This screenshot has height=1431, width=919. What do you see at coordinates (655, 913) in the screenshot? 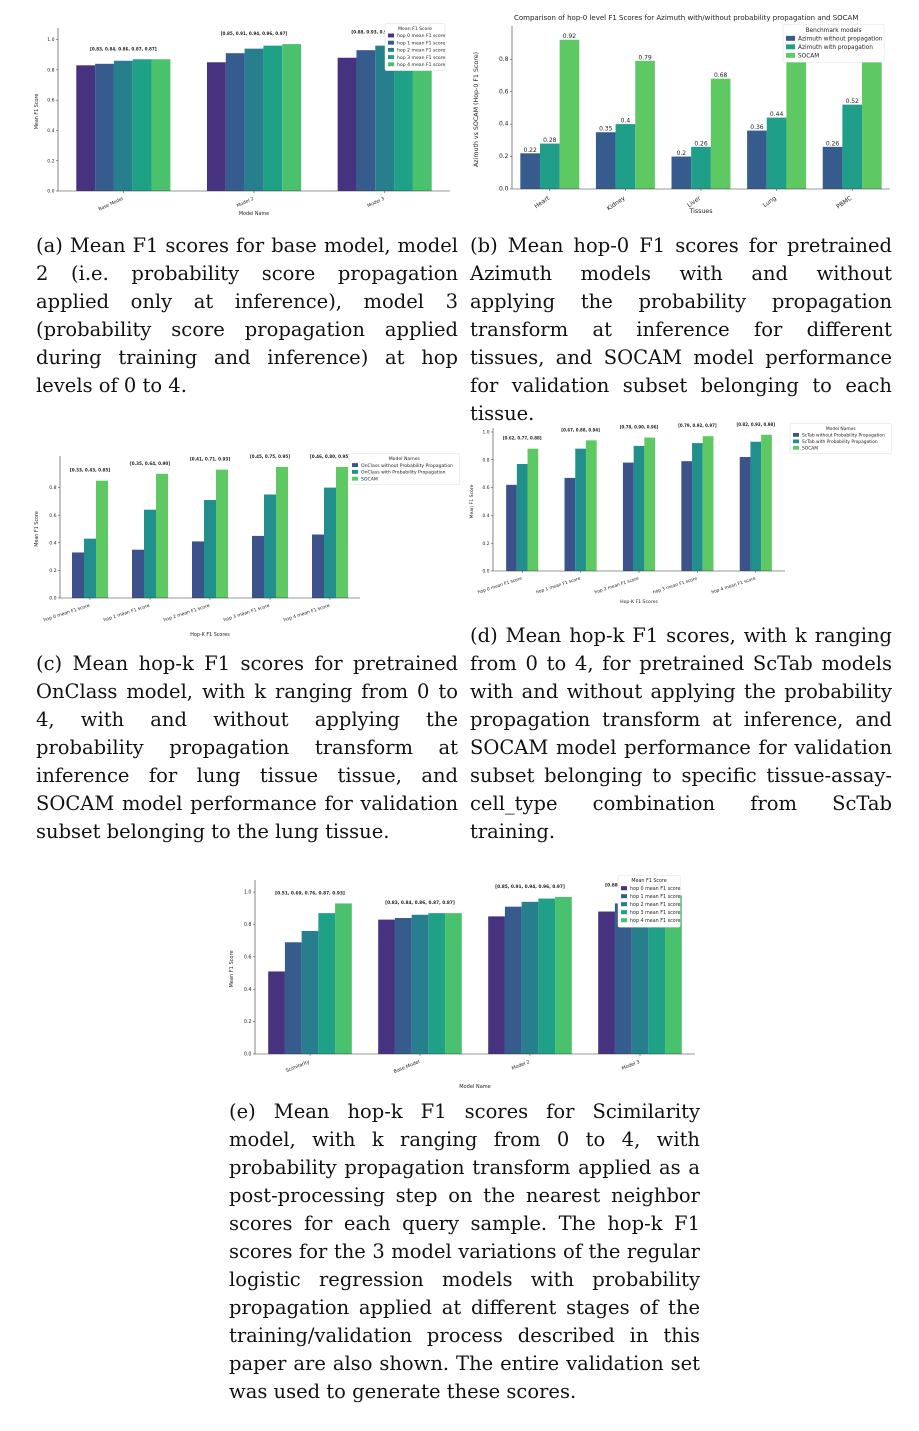
I see `legend-entry: hop 3 mean F1 score` at bounding box center [655, 913].